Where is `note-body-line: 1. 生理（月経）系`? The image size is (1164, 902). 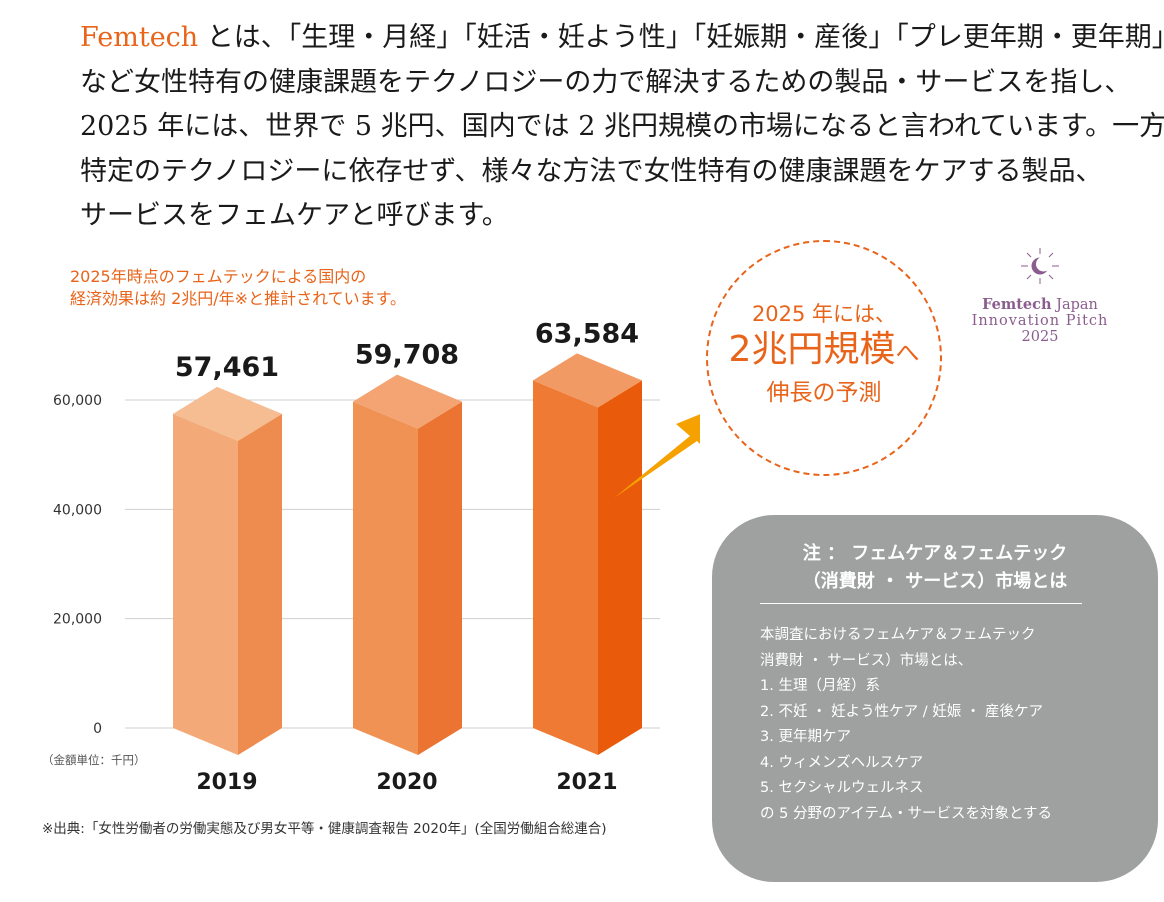
note-body-line: 1. 生理（月経）系 is located at coordinates (820, 686).